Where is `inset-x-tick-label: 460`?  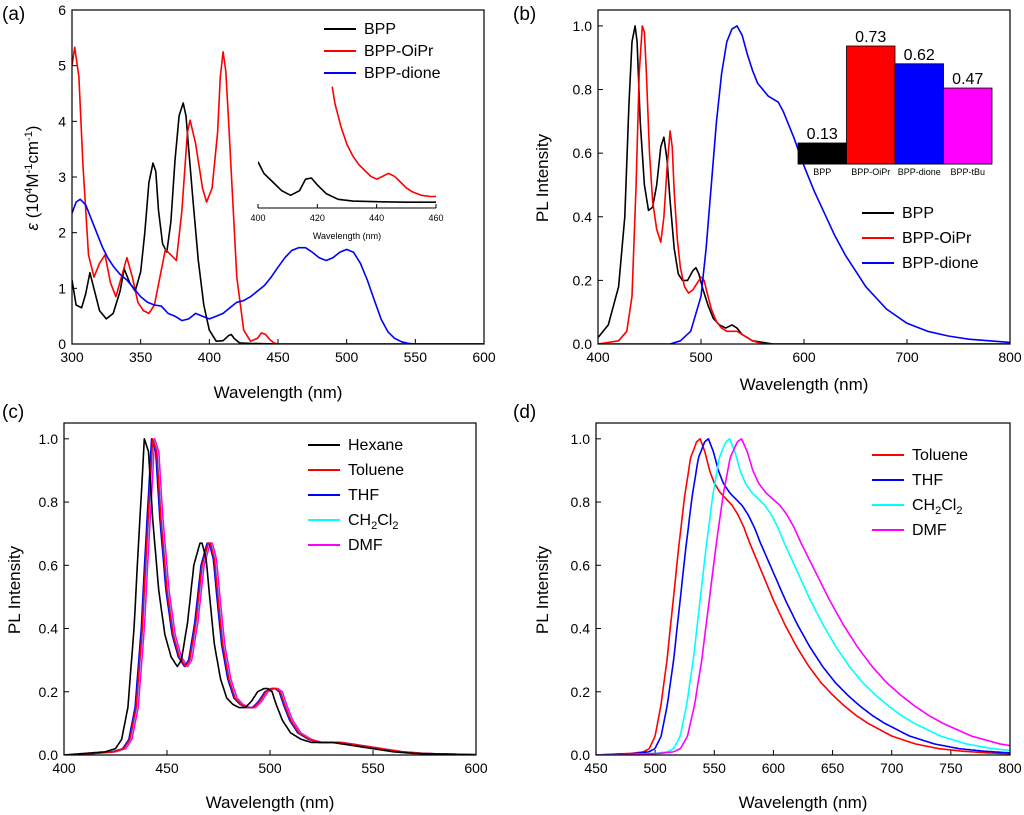 inset-x-tick-label: 460 is located at coordinates (435, 218).